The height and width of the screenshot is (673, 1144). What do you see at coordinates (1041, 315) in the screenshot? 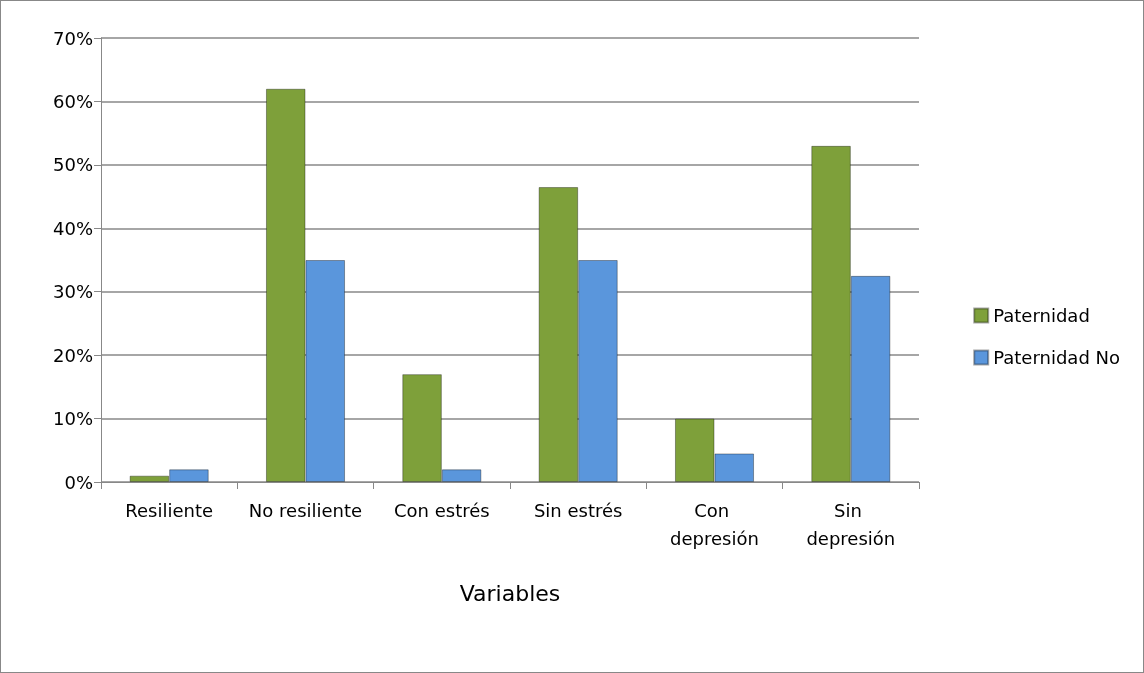
I see `legend-label: Paternidad` at bounding box center [1041, 315].